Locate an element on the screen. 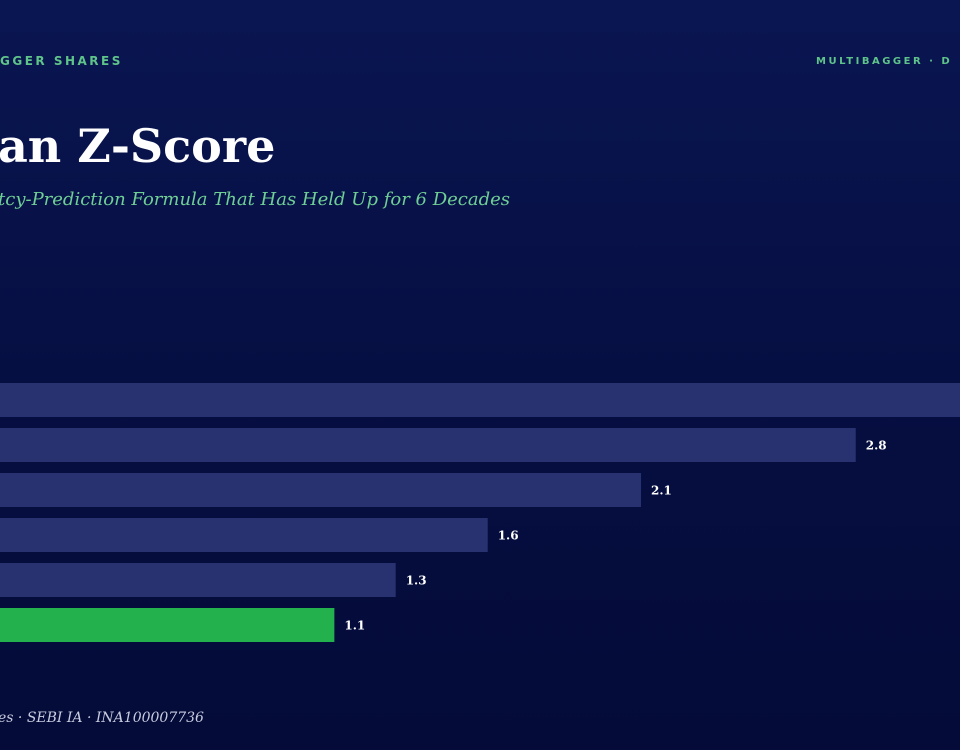  value-label: 2.8 is located at coordinates (876, 446).